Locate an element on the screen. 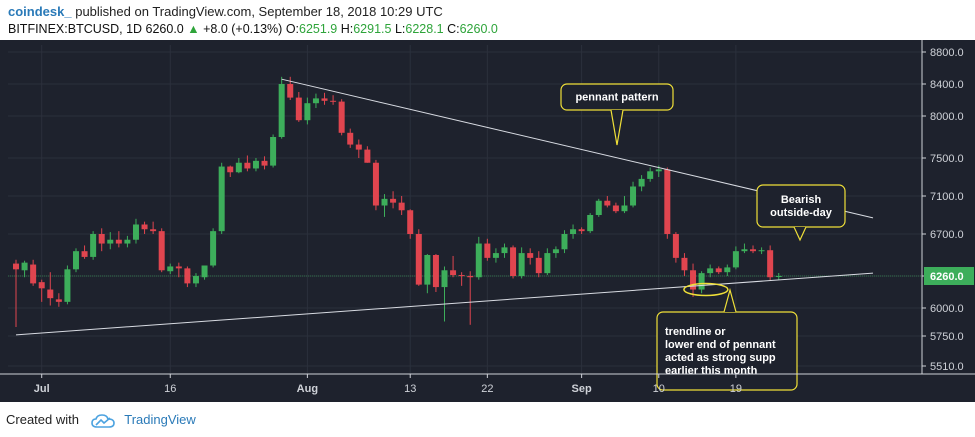 The height and width of the screenshot is (437, 975). time-tick-label: 16 is located at coordinates (170, 389).